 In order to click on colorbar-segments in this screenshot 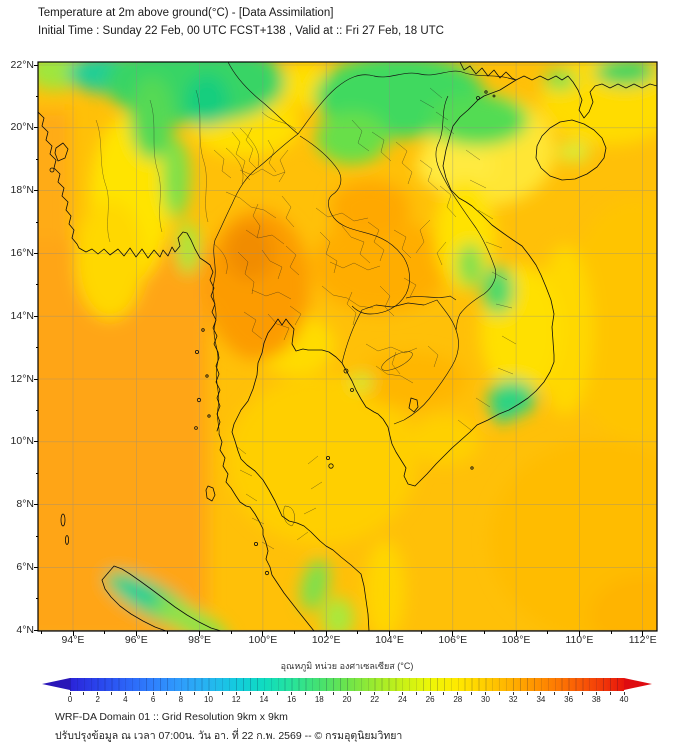, I will do `click(347, 684)`.